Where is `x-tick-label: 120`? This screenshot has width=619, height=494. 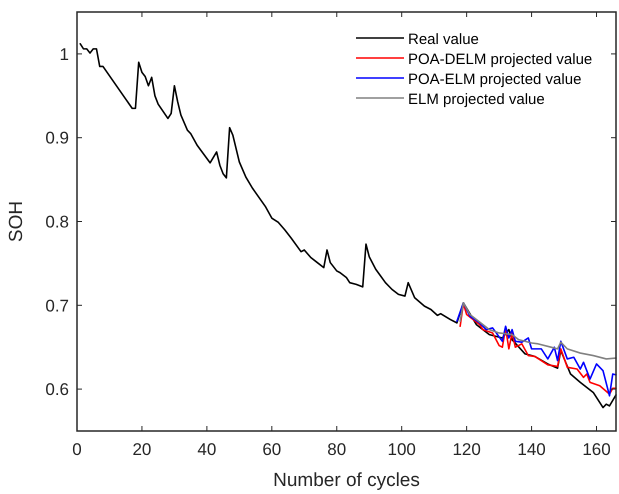
x-tick-label: 120 is located at coordinates (466, 449).